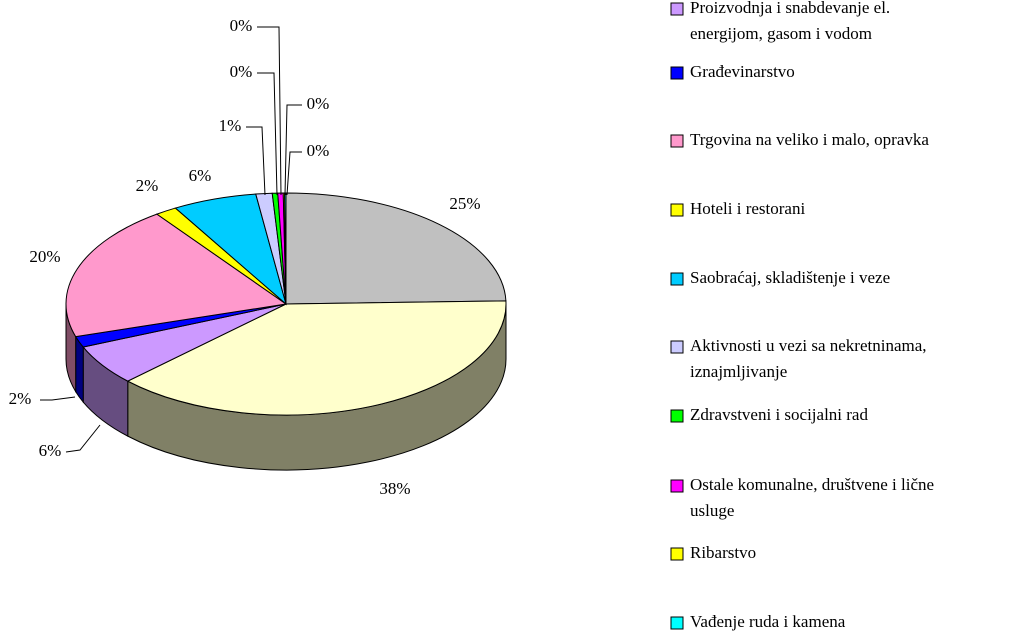  What do you see at coordinates (230, 125) in the screenshot?
I see `data-label: 1%` at bounding box center [230, 125].